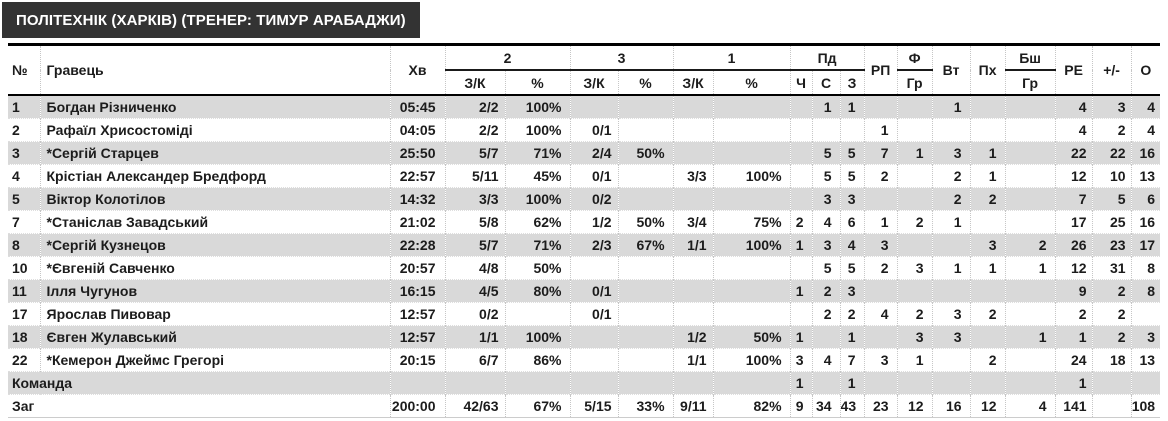 The width and height of the screenshot is (1168, 421). I want to click on cell-minutes: 20:15, so click(417, 360).